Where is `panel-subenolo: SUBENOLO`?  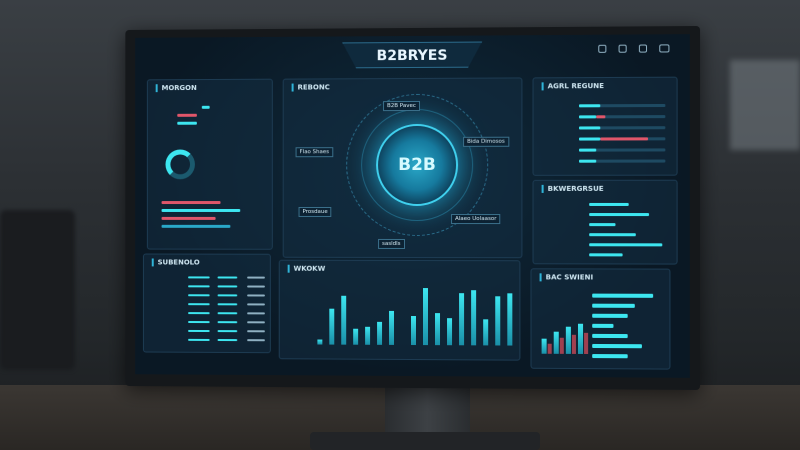 panel-subenolo: SUBENOLO is located at coordinates (206, 303).